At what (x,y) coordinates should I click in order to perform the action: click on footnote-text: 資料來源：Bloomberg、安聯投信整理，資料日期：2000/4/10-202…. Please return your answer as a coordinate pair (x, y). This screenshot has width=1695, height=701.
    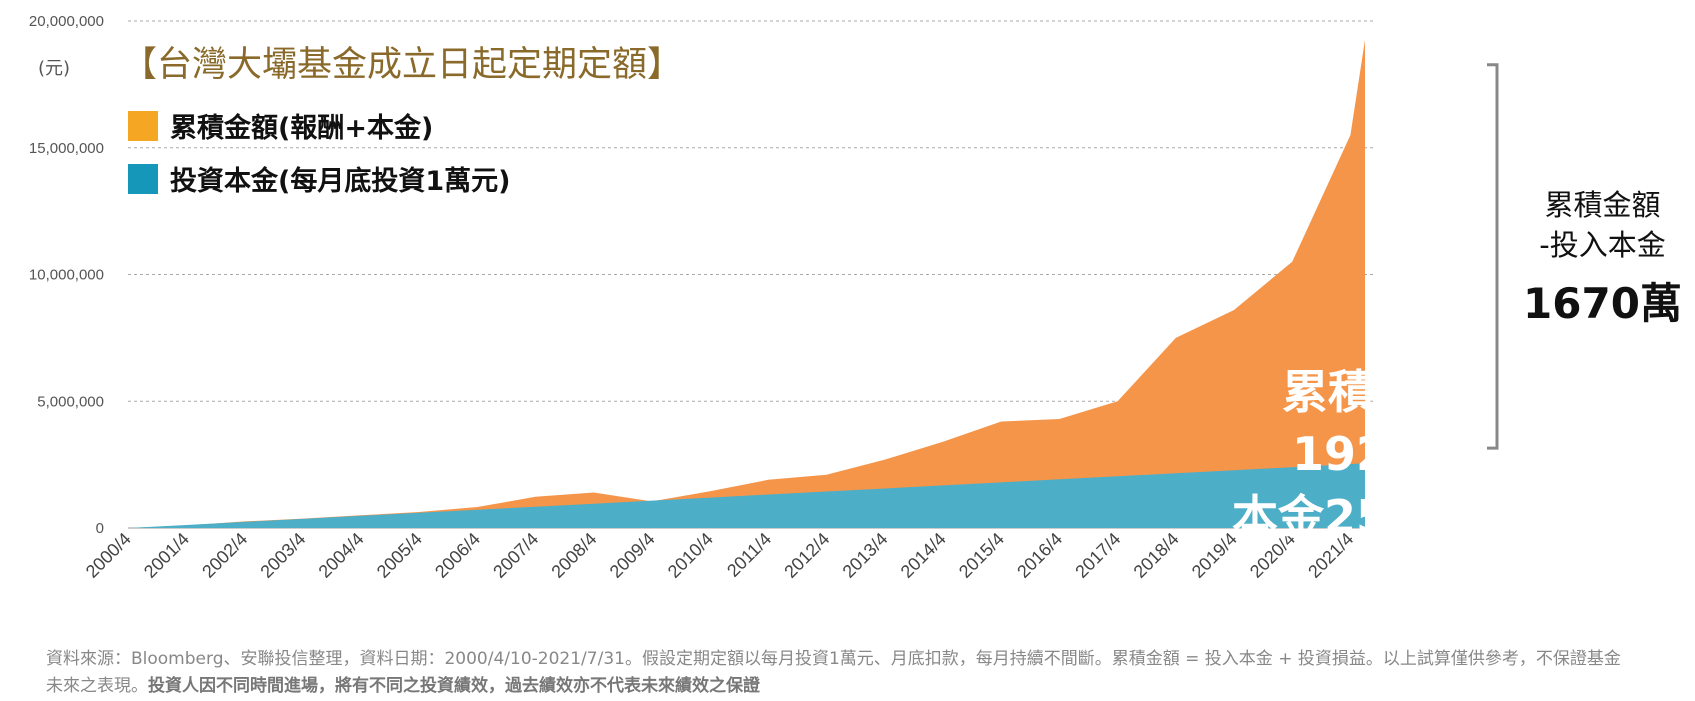
    Looking at the image, I should click on (833, 672).